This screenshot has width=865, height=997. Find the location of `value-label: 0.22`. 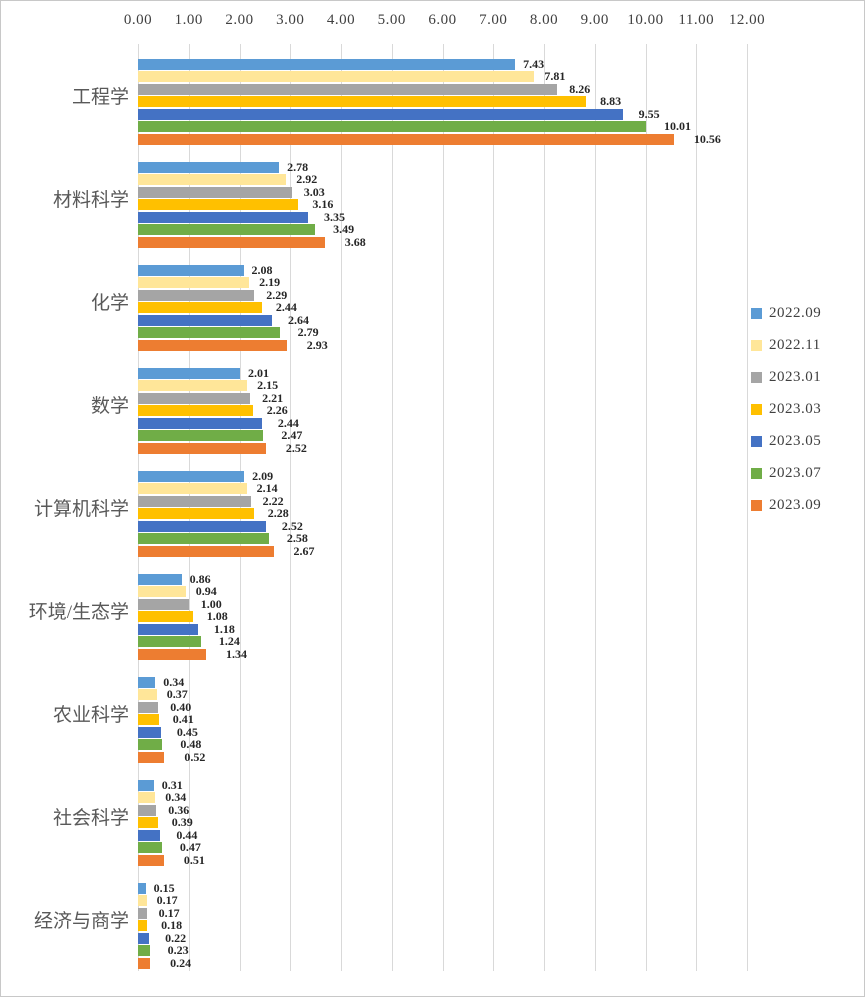

value-label: 0.22 is located at coordinates (176, 937).